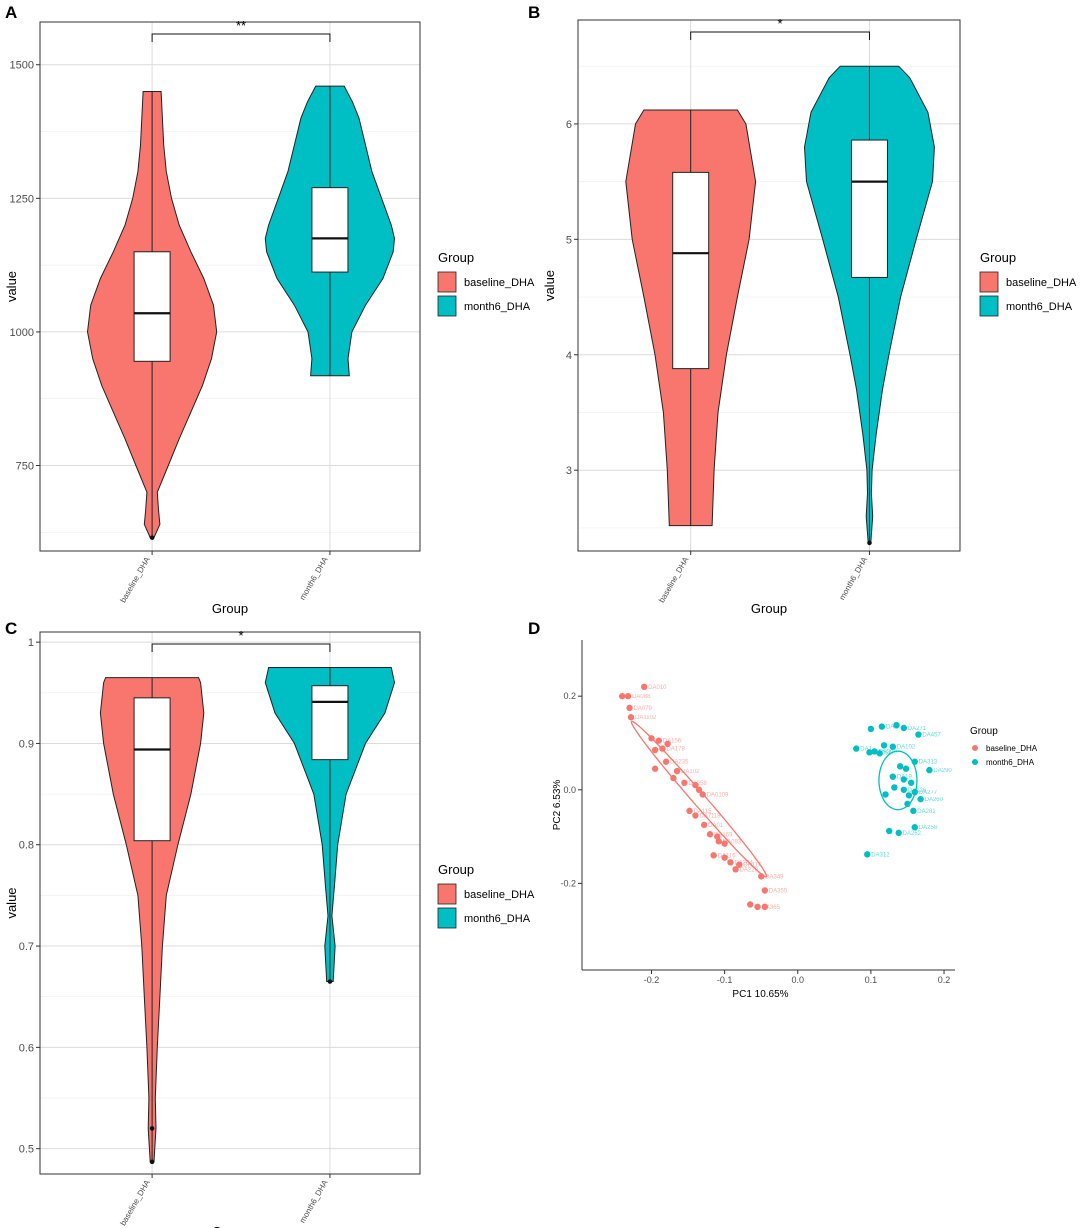  What do you see at coordinates (749, 870) in the screenshot?
I see `point-label: DA228` at bounding box center [749, 870].